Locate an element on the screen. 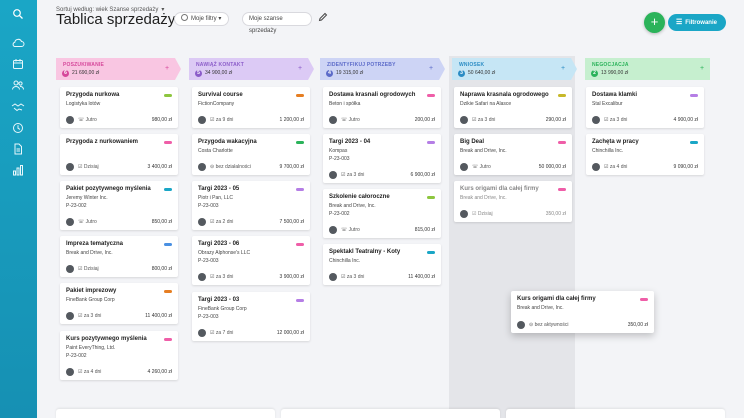 This screenshot has height=418, width=744. card-company: Obrazy Alphonse's LLC is located at coordinates (224, 253).